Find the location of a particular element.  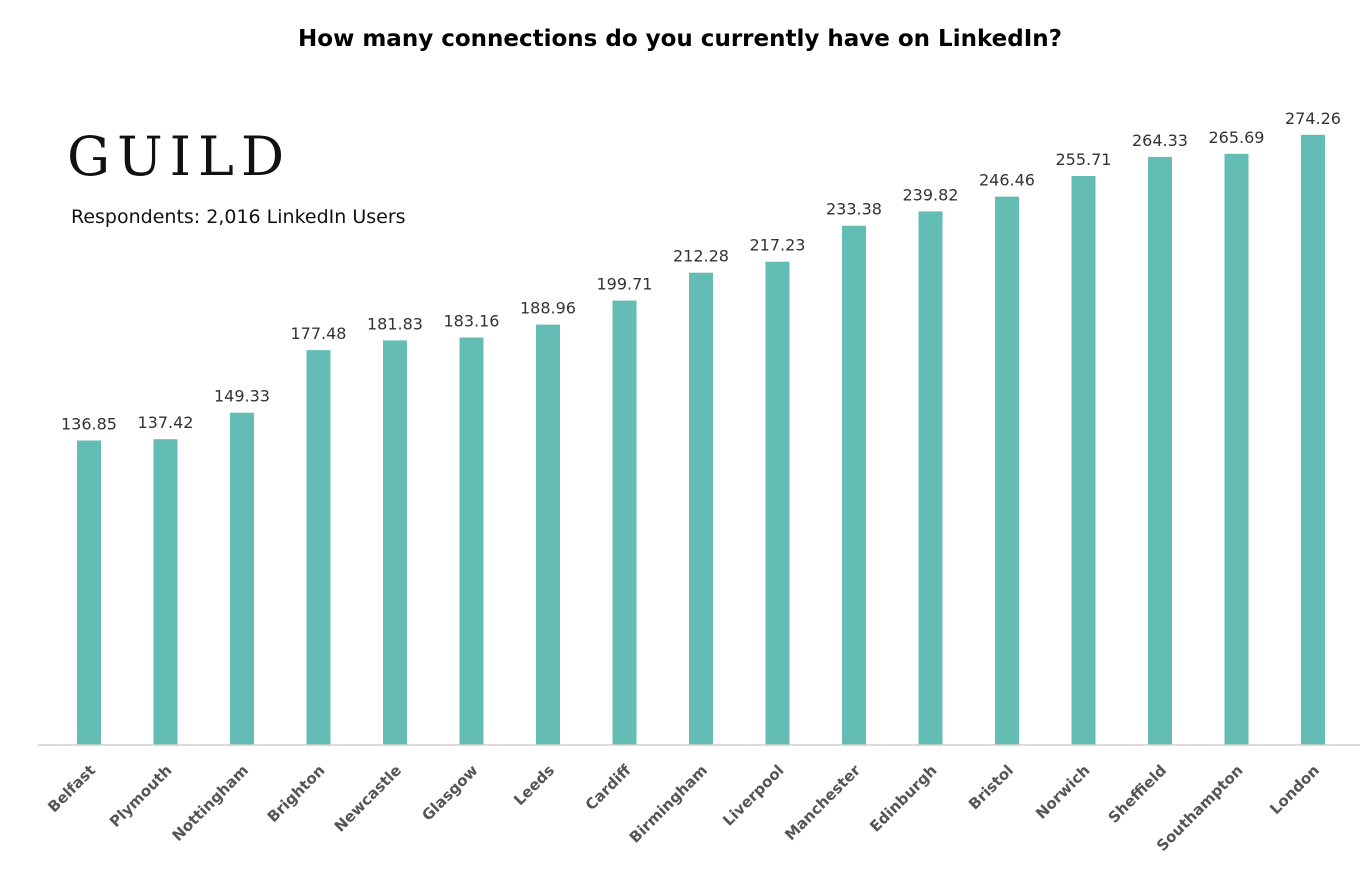

value-label-nottingham: 149.33 is located at coordinates (242, 396).